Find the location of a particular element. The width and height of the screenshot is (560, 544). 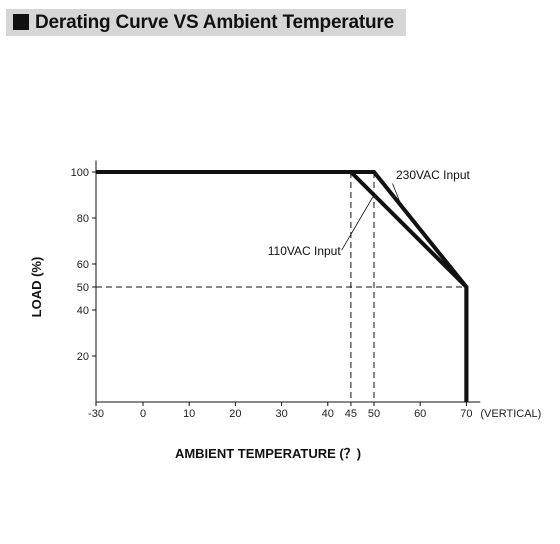

y-axis-title: LOAD (%) is located at coordinates (36, 287).